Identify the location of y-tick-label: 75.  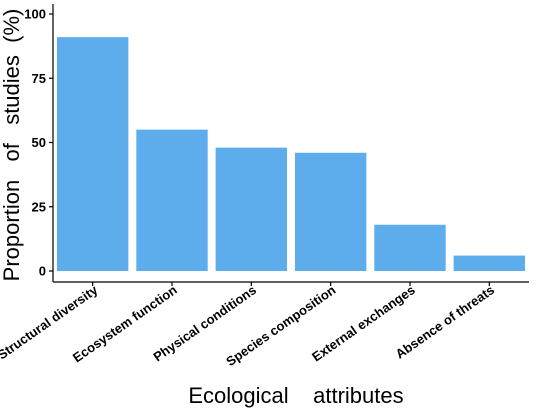
(39, 78).